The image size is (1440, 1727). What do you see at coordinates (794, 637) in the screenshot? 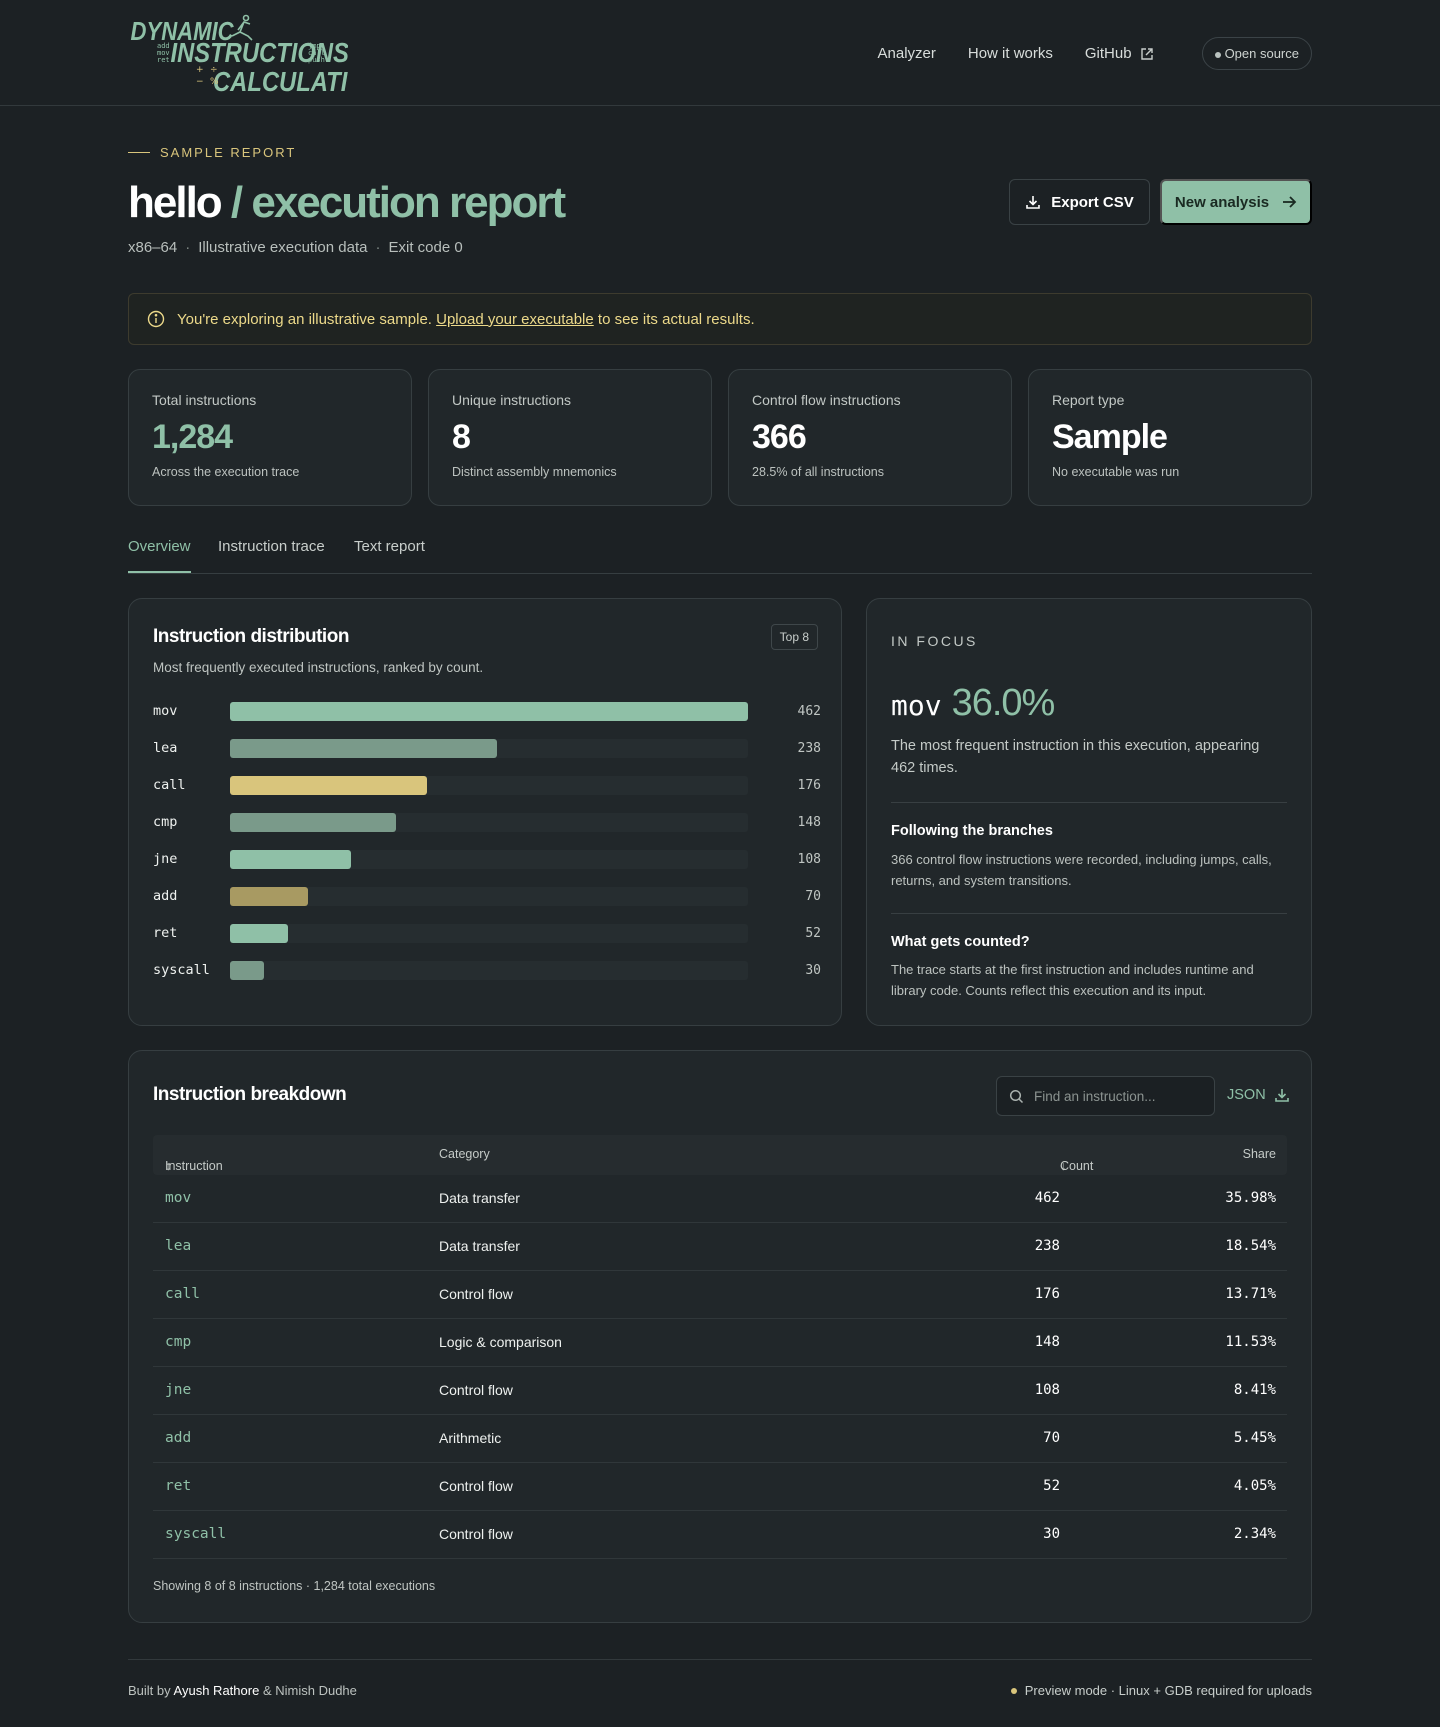
I see `top-badge: Top 8` at bounding box center [794, 637].